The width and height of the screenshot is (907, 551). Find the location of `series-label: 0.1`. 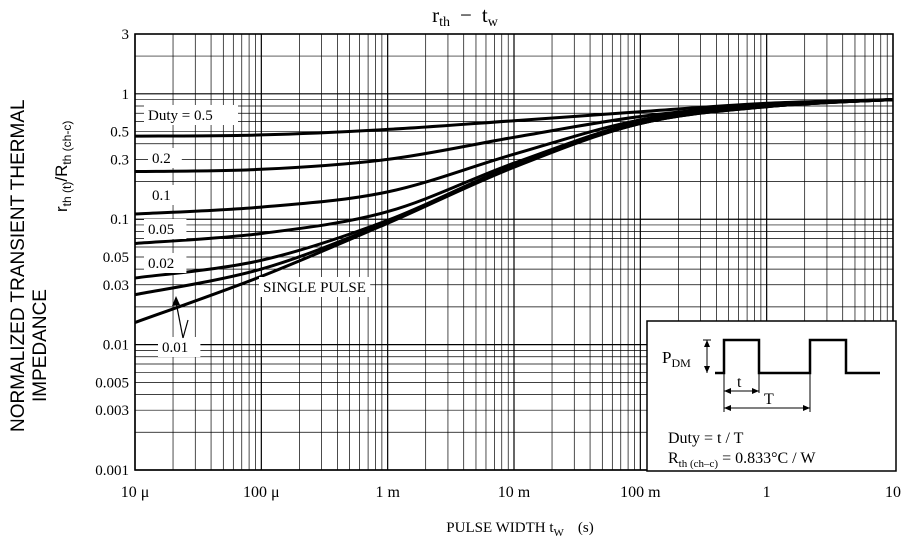

series-label: 0.1 is located at coordinates (161, 196).